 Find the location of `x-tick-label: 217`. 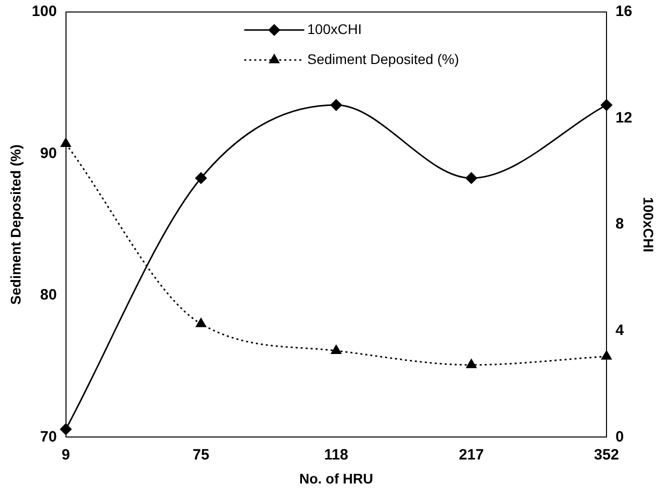

x-tick-label: 217 is located at coordinates (471, 455).